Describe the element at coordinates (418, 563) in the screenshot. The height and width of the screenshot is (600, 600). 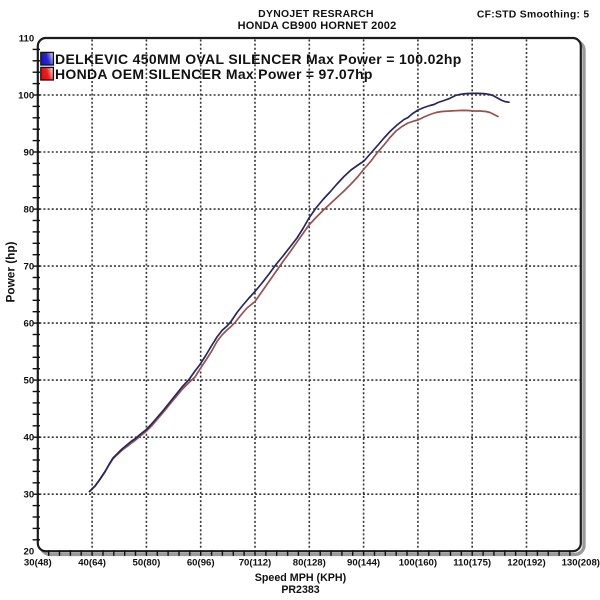
I see `svg-text: 100(160)` at that location.